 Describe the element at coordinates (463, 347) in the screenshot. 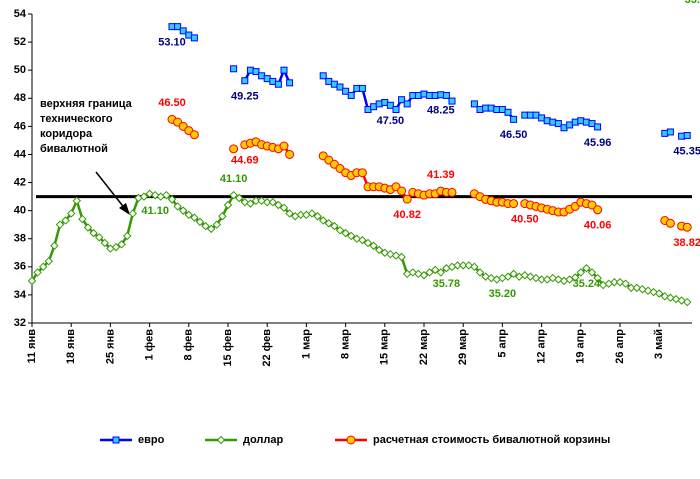

I see `x-tick-label: 29 мар` at that location.